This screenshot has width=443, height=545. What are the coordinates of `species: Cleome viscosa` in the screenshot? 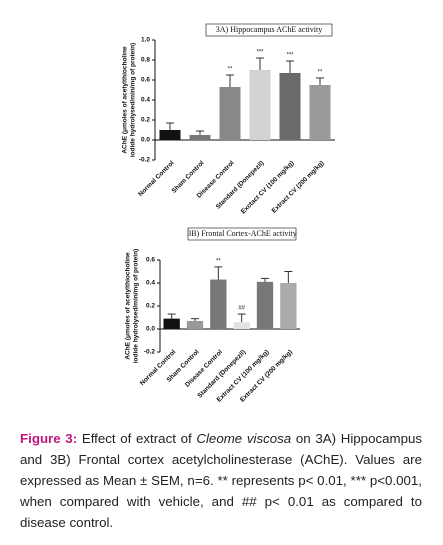 It's located at (244, 438).